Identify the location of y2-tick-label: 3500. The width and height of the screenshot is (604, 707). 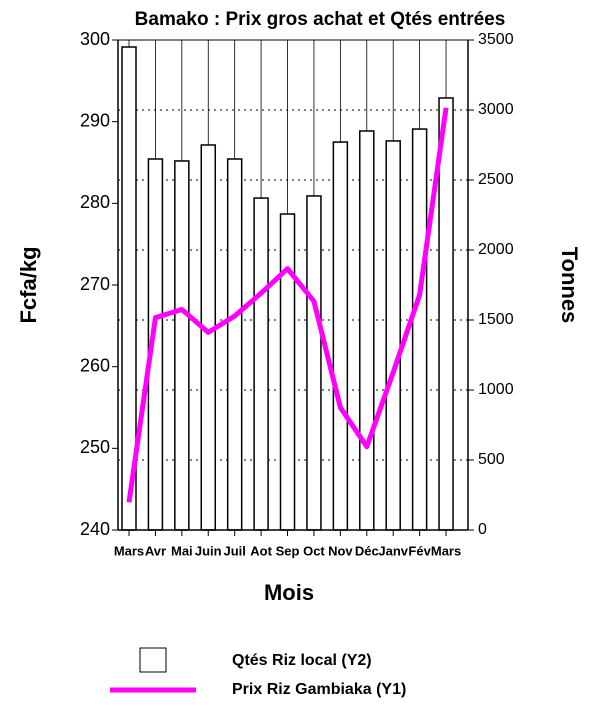
(496, 39).